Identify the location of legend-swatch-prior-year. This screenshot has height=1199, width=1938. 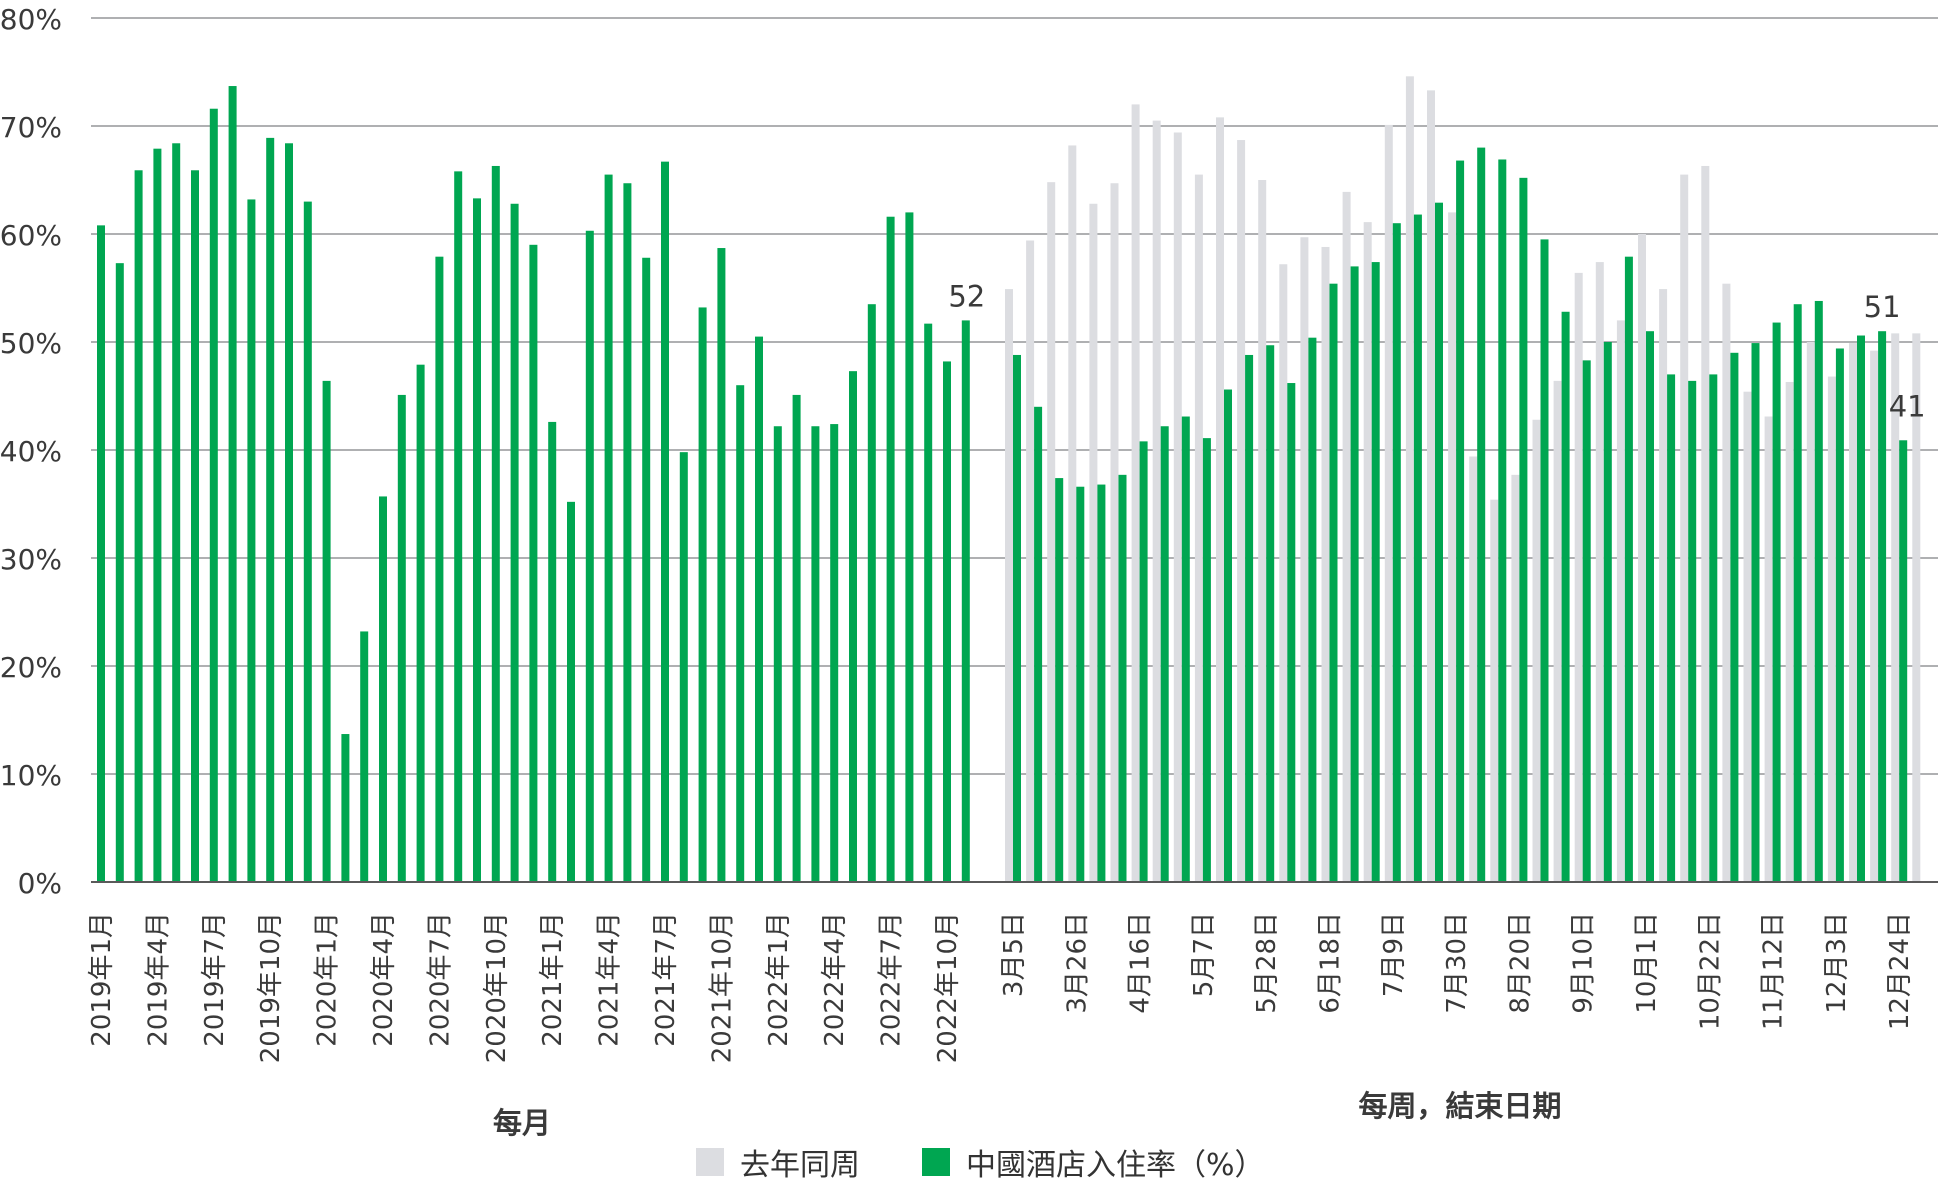
(710, 1162).